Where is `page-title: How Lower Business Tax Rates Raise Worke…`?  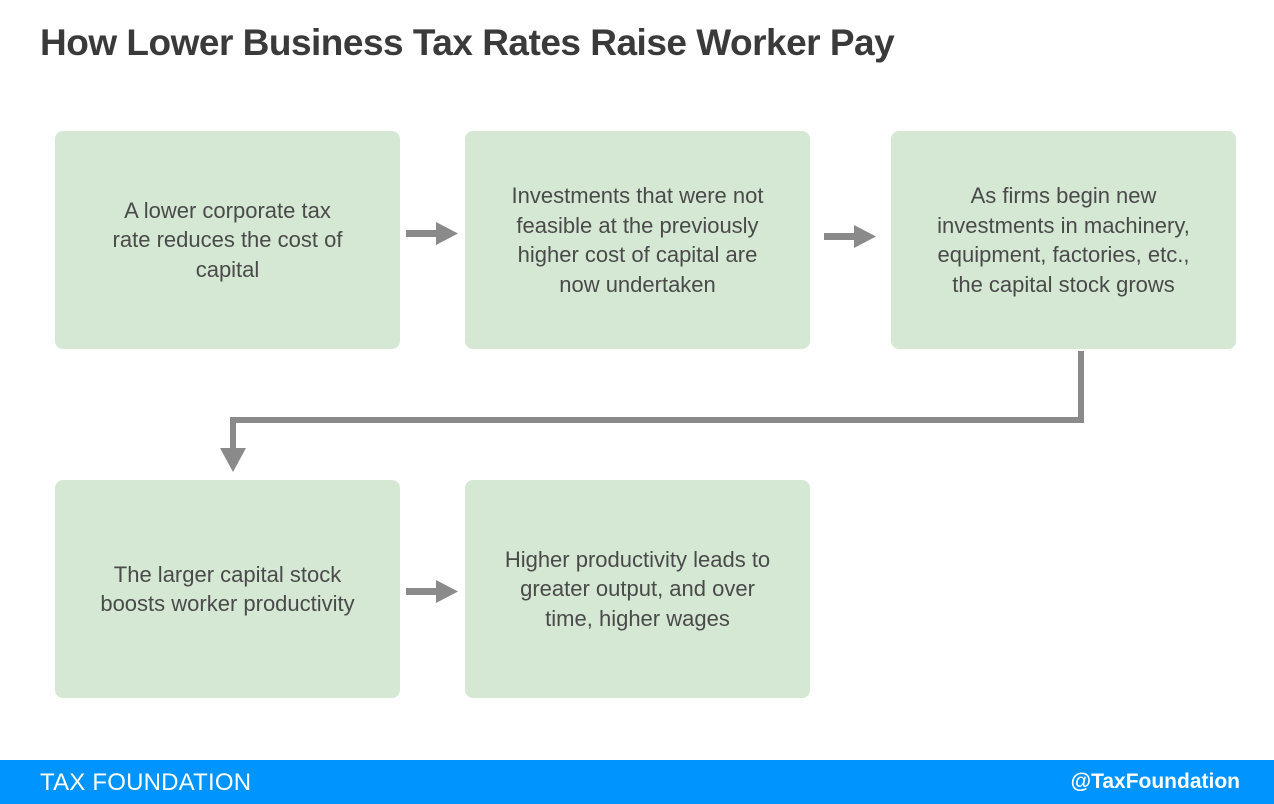 page-title: How Lower Business Tax Rates Raise Worke… is located at coordinates (467, 42).